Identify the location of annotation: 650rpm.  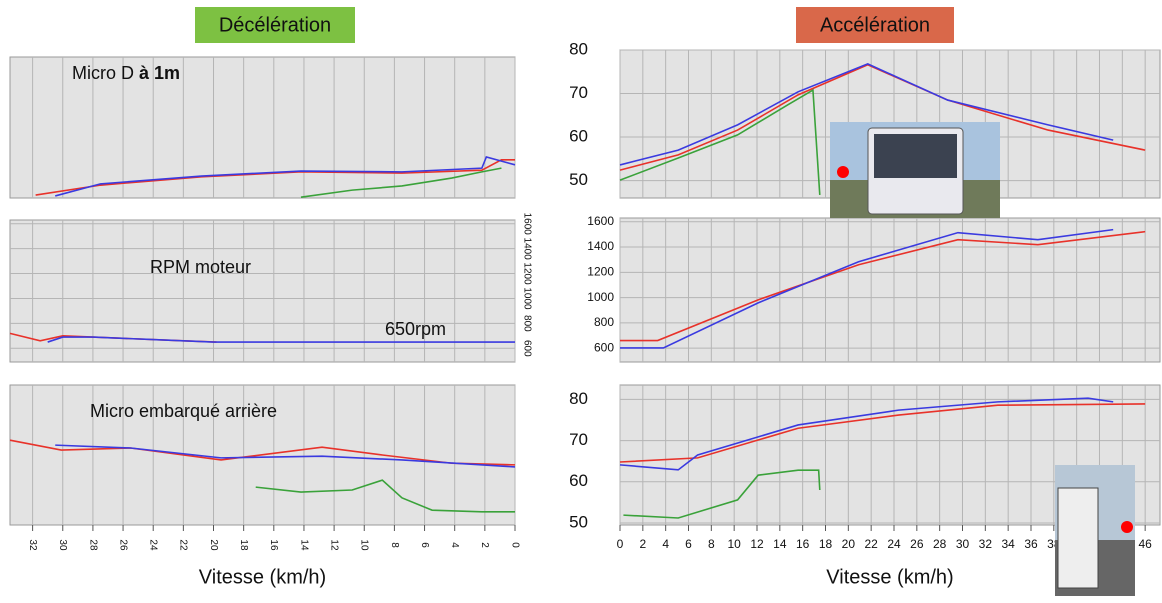
(415, 329).